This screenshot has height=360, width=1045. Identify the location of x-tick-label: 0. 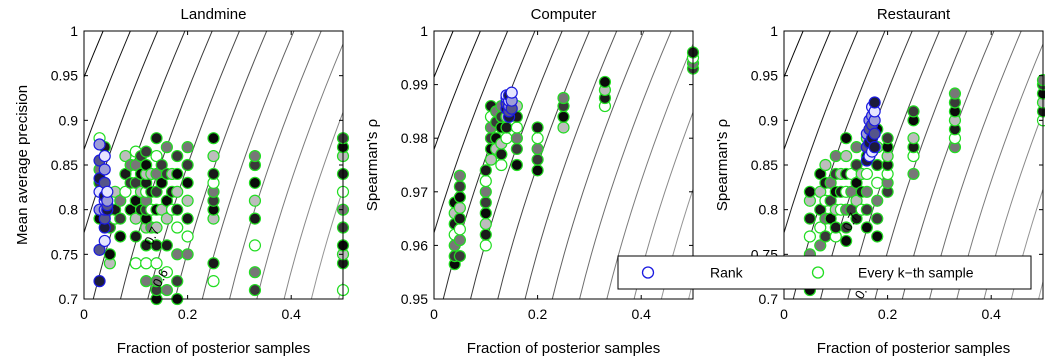
(784, 314).